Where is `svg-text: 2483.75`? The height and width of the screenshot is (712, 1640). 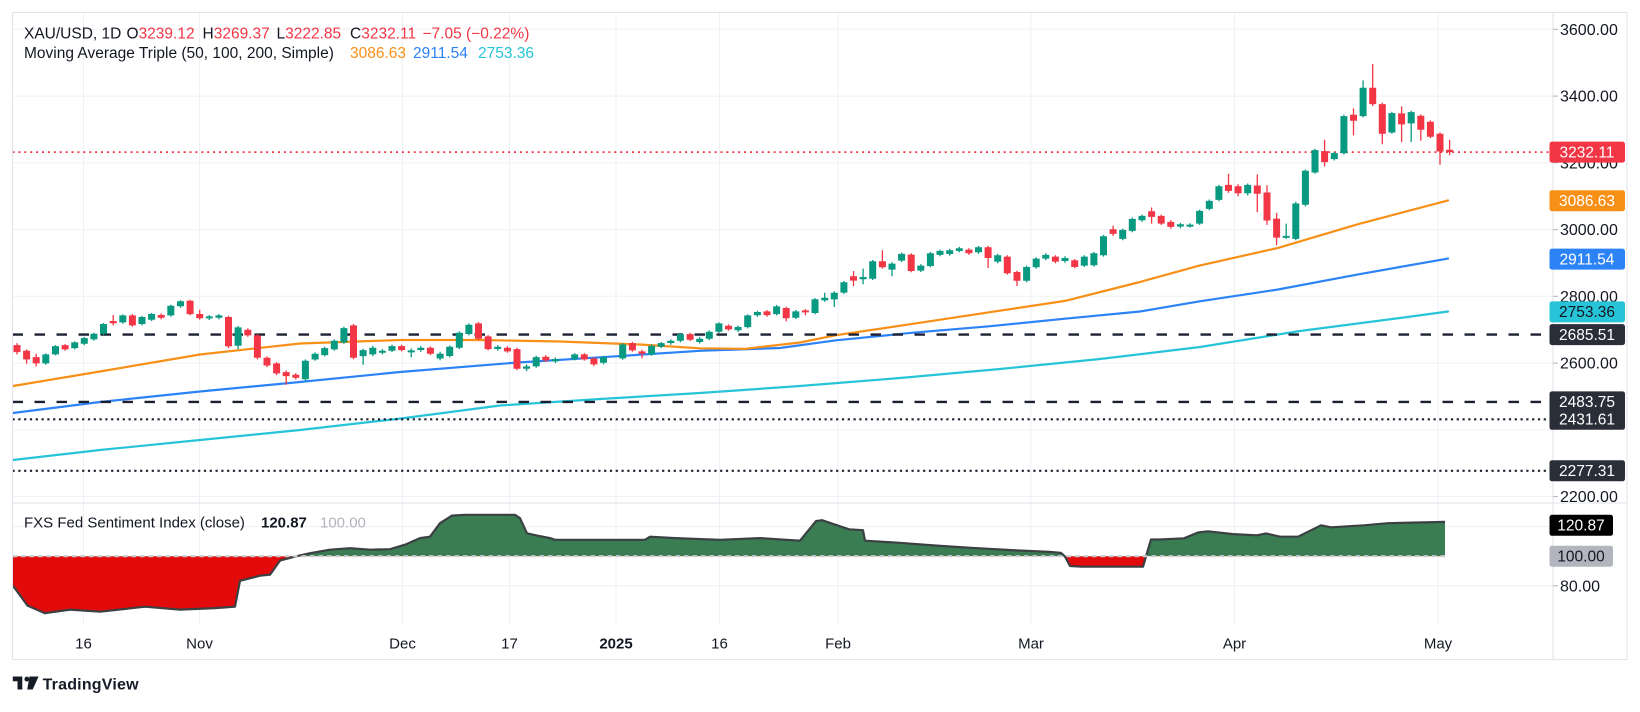
svg-text: 2483.75 is located at coordinates (1587, 402).